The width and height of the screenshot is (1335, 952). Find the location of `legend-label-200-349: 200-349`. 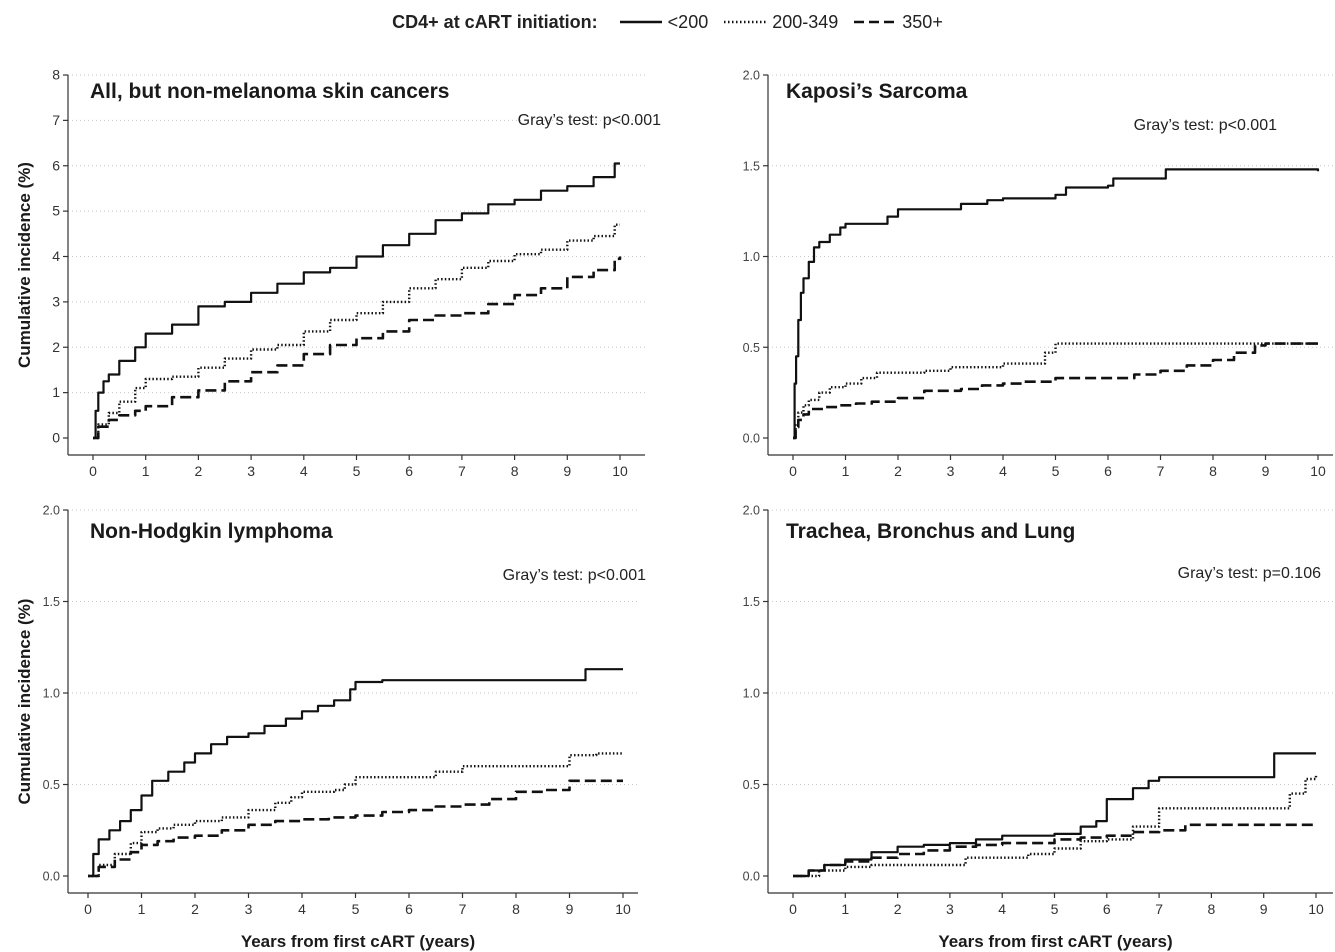

legend-label-200-349: 200-349 is located at coordinates (805, 21).